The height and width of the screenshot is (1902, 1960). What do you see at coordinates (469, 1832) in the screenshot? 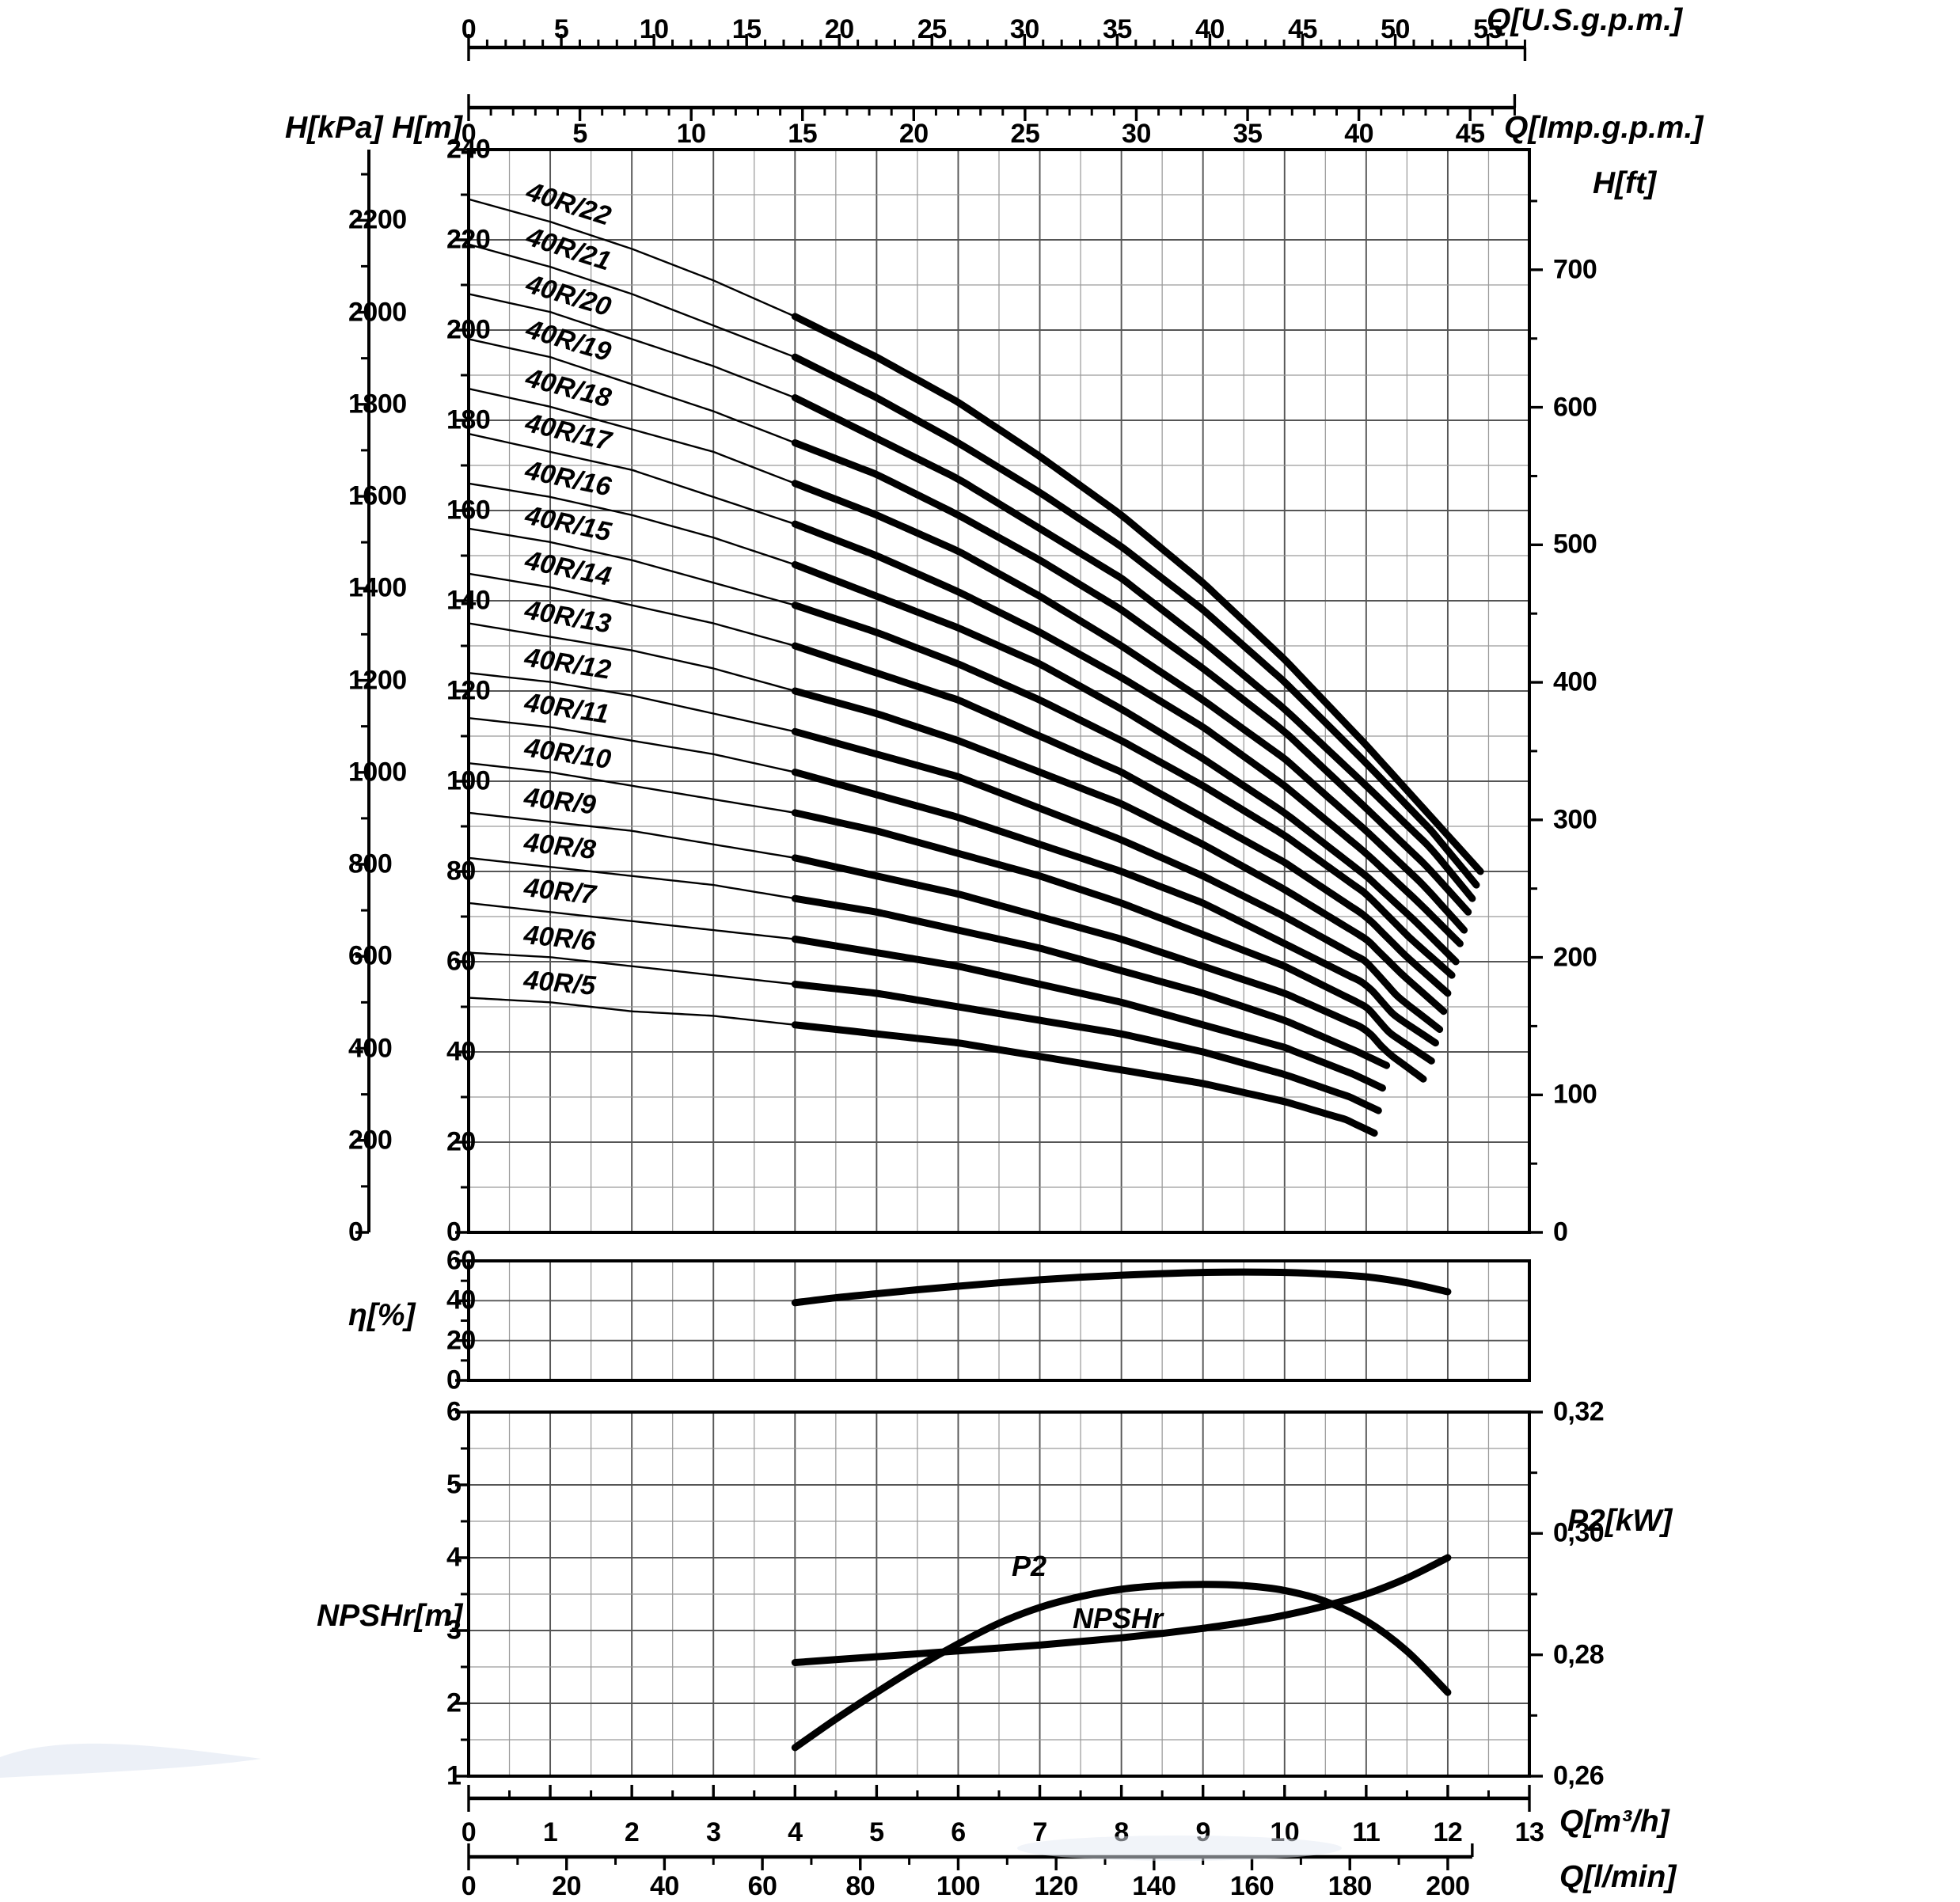
I see `m3h-tick-label: 0` at bounding box center [469, 1832].